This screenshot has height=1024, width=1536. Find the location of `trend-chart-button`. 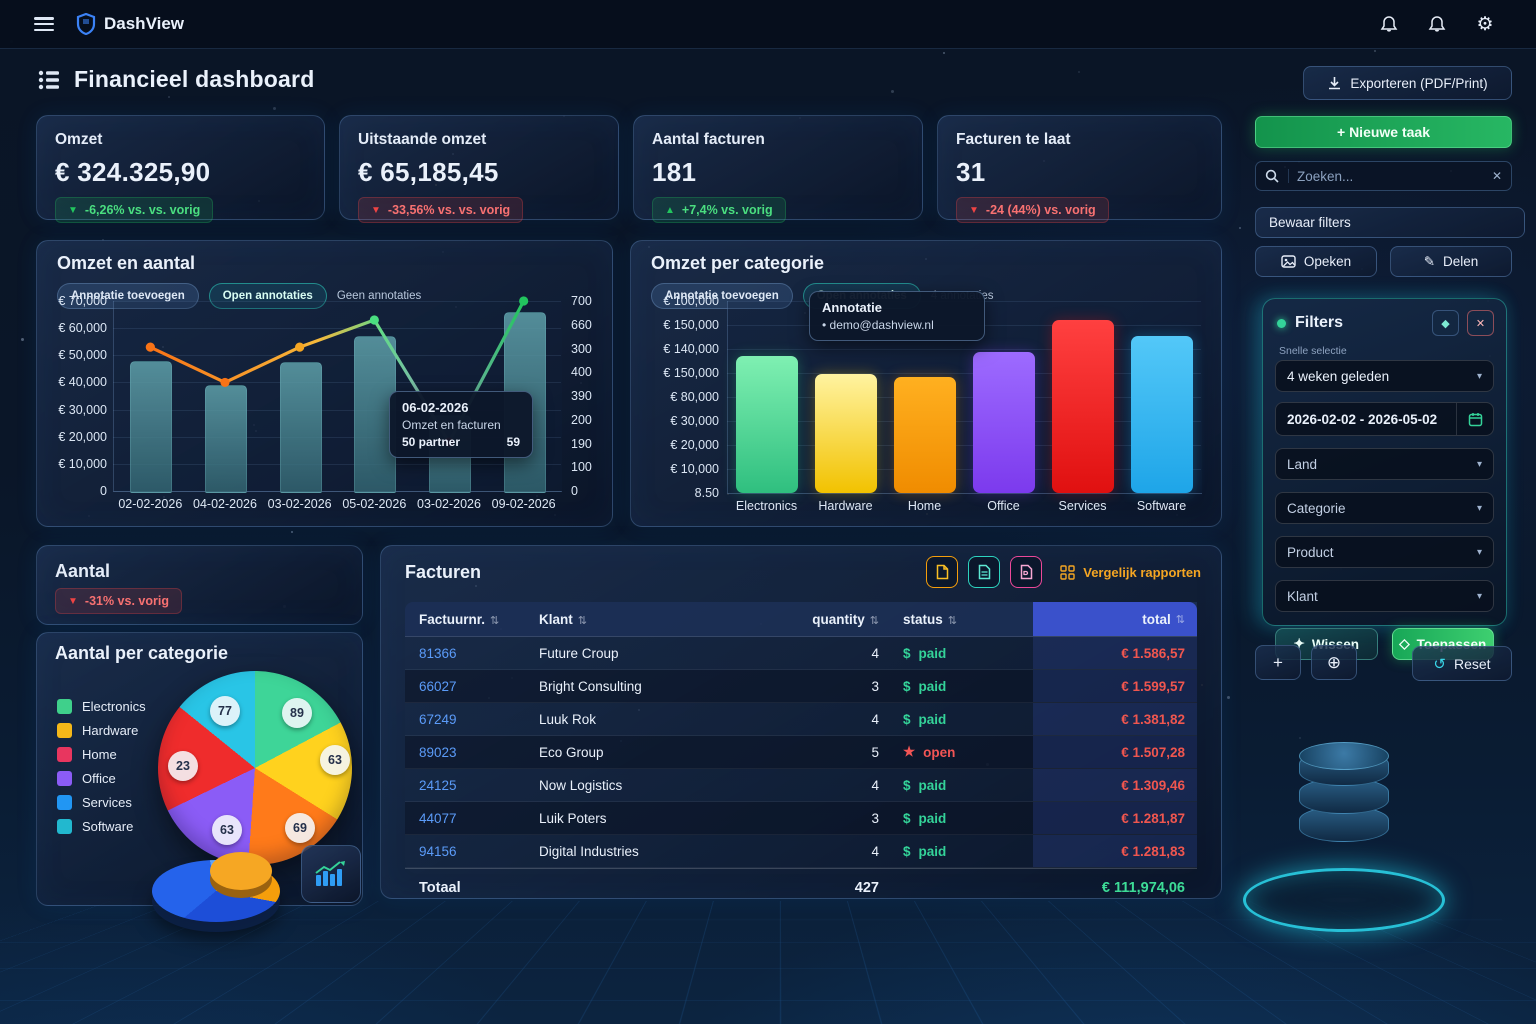

trend-chart-button is located at coordinates (331, 874).